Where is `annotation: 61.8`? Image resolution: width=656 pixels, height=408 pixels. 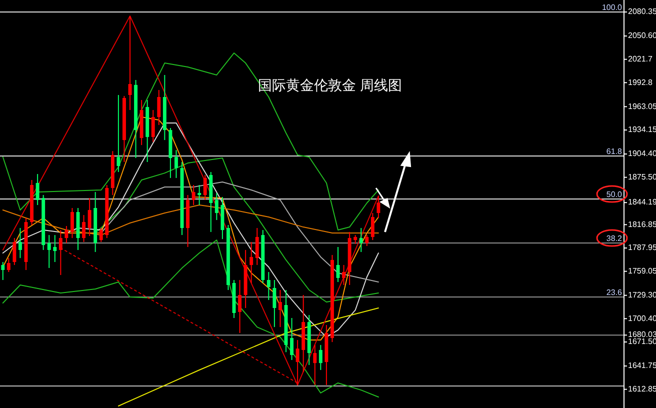
annotation: 61.8 is located at coordinates (614, 151).